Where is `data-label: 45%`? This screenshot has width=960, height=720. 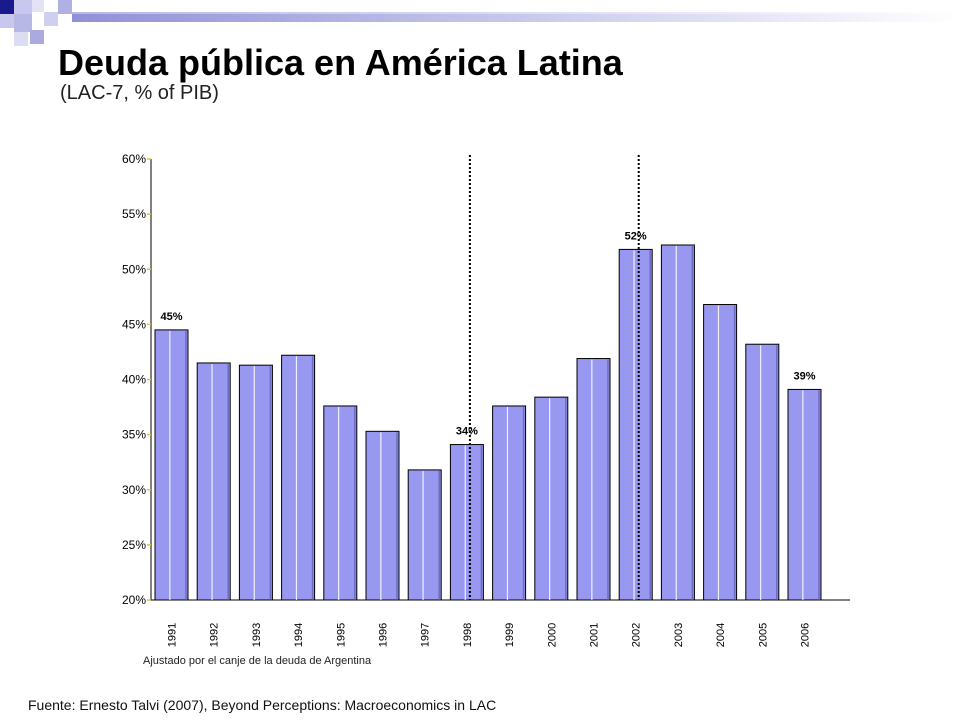 data-label: 45% is located at coordinates (171, 317).